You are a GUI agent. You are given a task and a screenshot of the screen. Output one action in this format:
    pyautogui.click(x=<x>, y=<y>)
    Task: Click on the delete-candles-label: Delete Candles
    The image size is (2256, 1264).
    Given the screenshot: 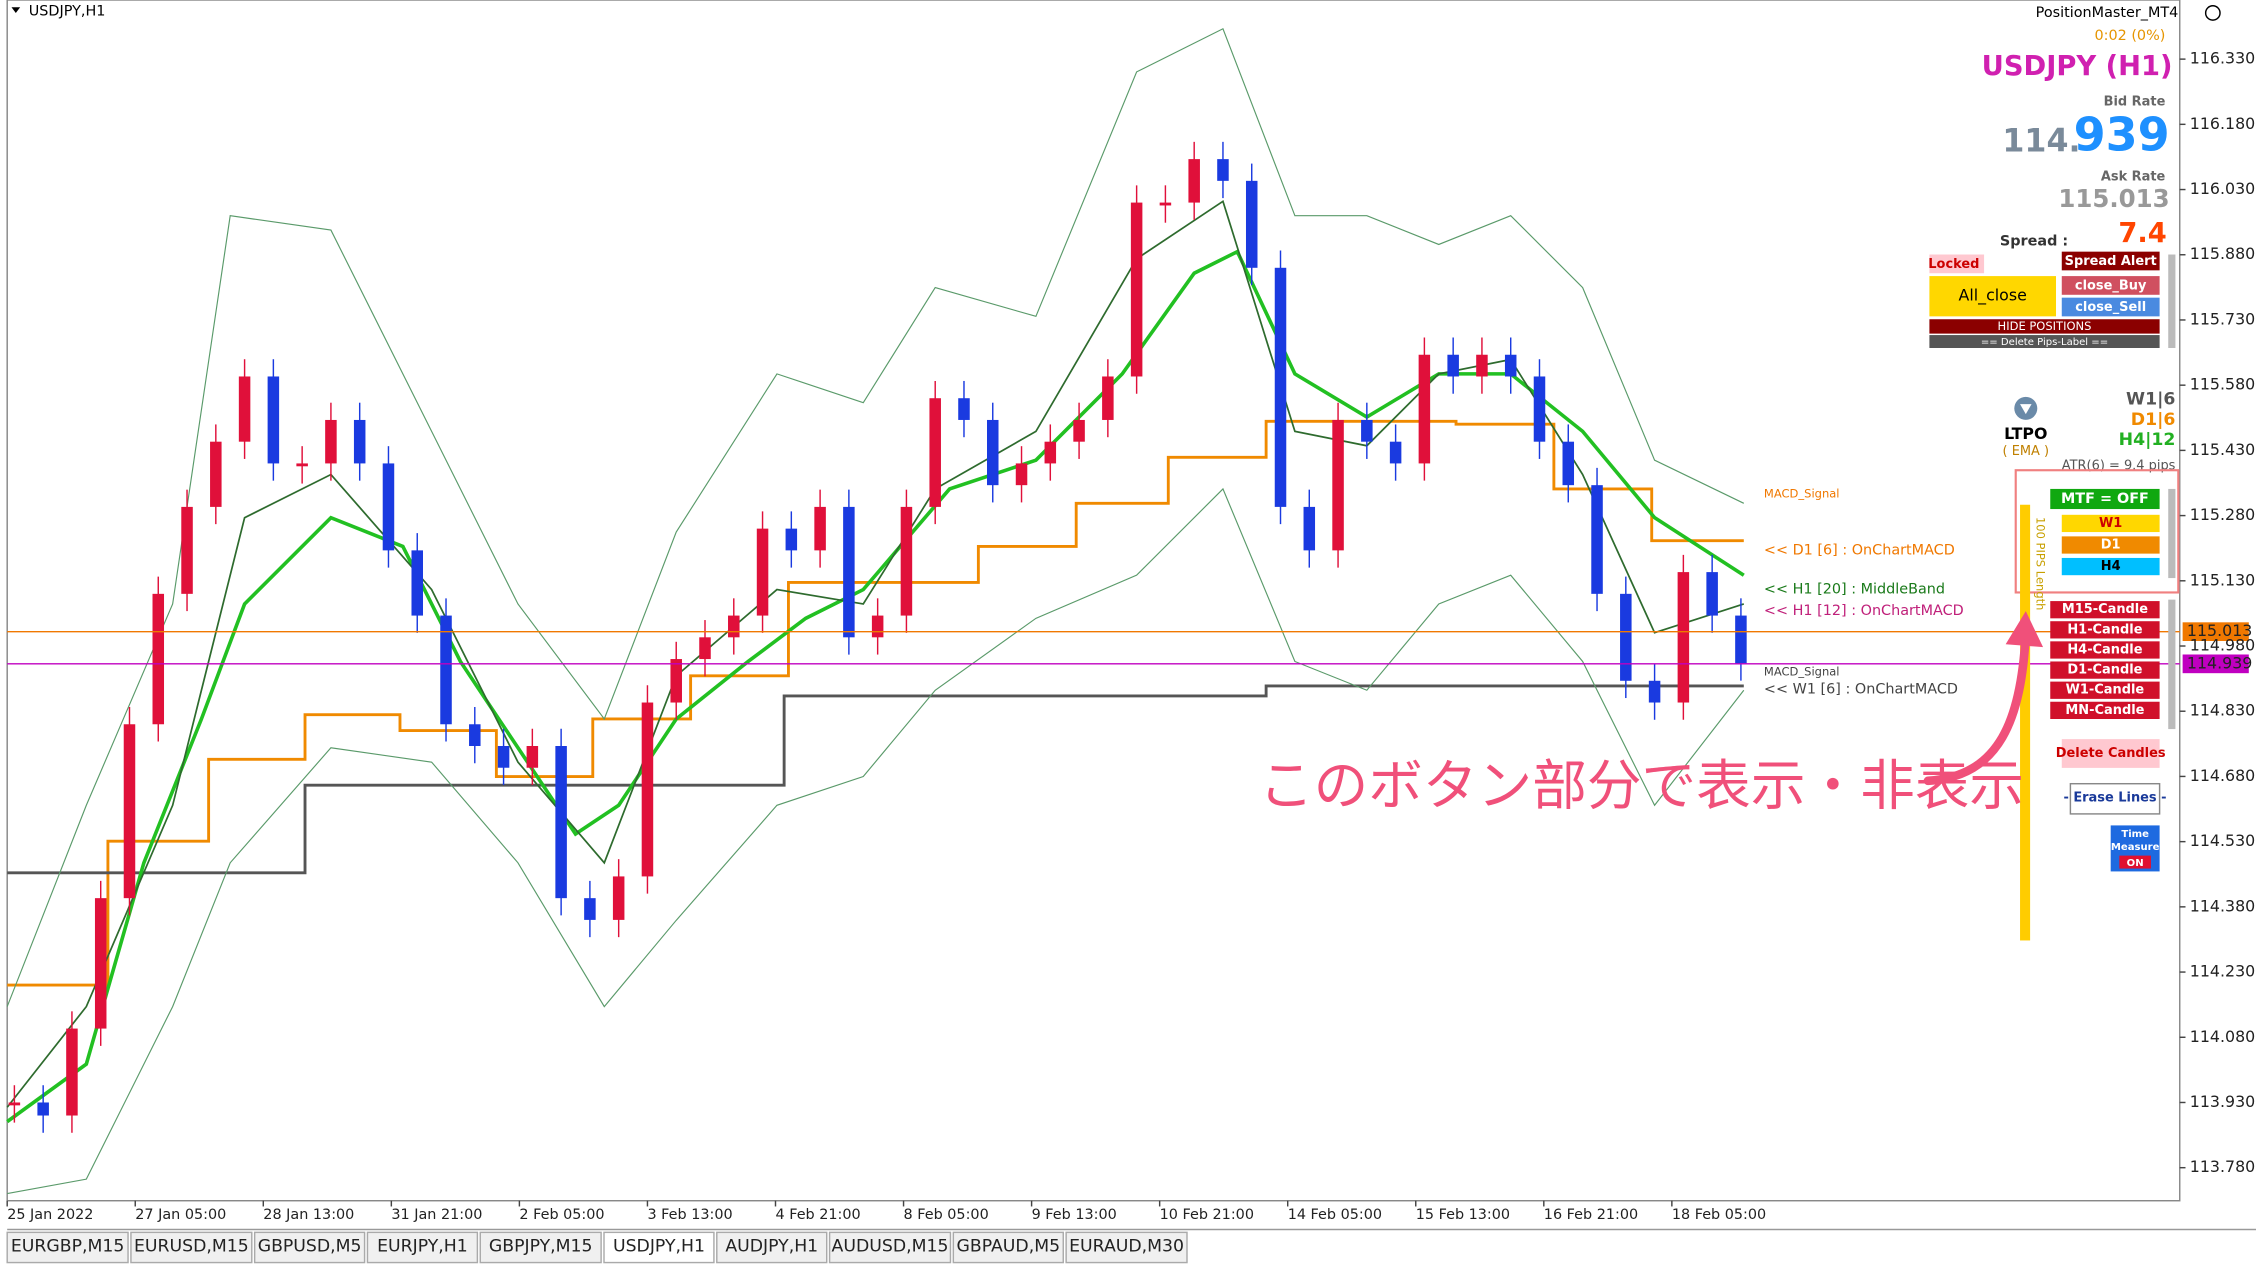 What is the action you would take?
    pyautogui.click(x=2111, y=753)
    